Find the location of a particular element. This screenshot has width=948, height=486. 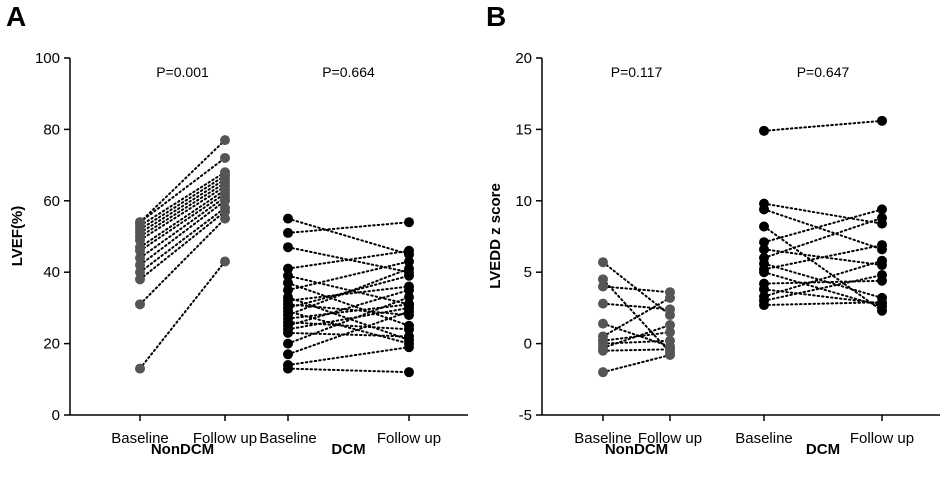

group-label: DCM is located at coordinates (348, 449).